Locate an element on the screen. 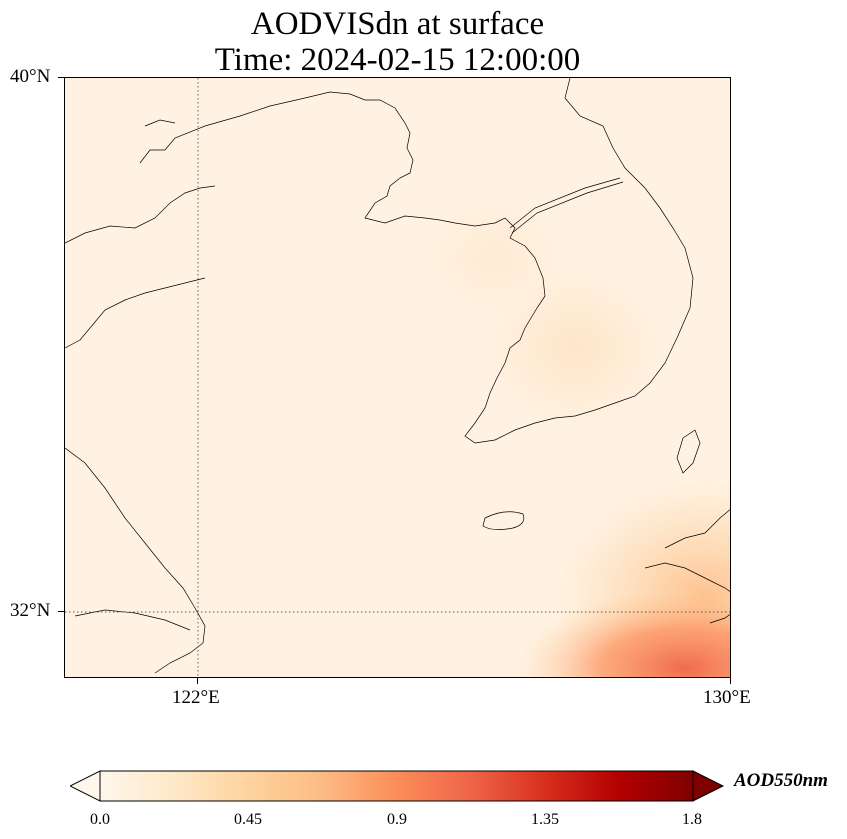 This screenshot has height=839, width=847. coastline-shandong-north is located at coordinates (140, 214).